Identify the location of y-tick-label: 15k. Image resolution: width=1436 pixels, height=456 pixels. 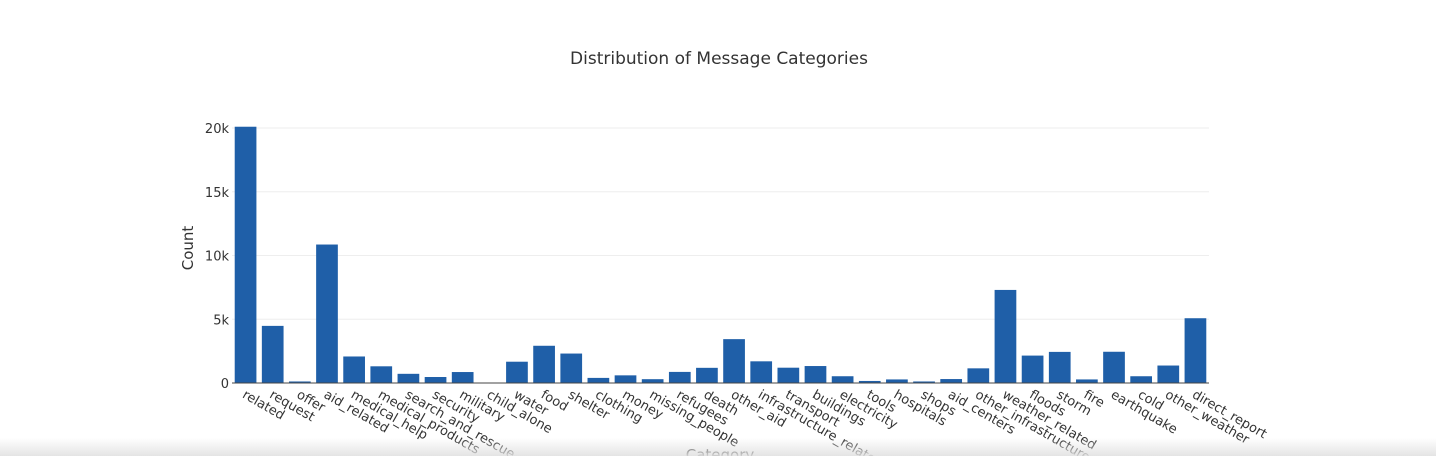
(217, 193).